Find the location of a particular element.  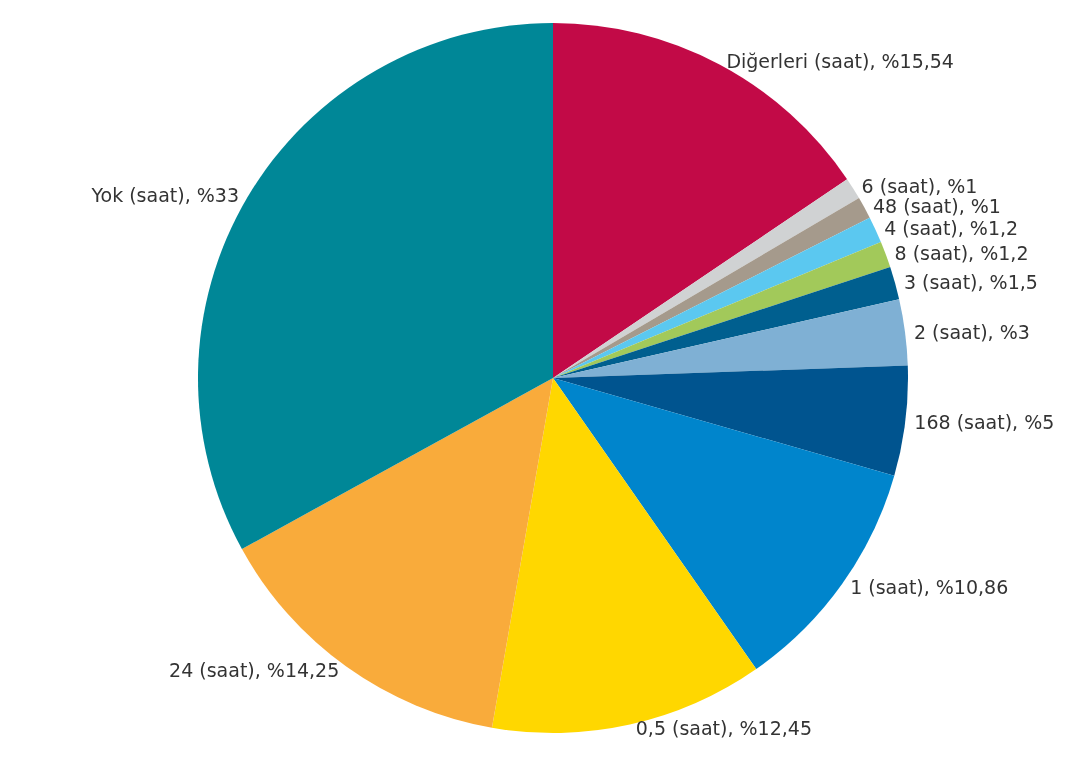

slice-label: 0,5 (saat), %12,45 is located at coordinates (724, 728).